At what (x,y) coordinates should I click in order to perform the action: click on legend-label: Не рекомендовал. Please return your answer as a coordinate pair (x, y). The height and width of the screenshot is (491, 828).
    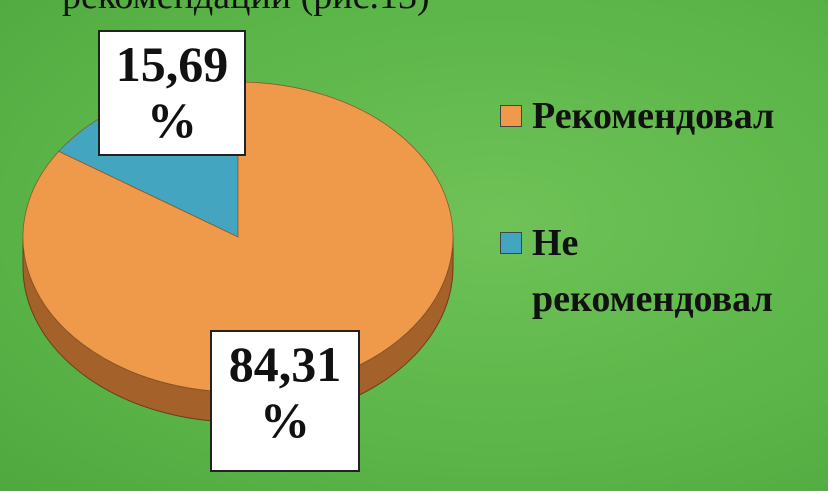
    Looking at the image, I should click on (652, 271).